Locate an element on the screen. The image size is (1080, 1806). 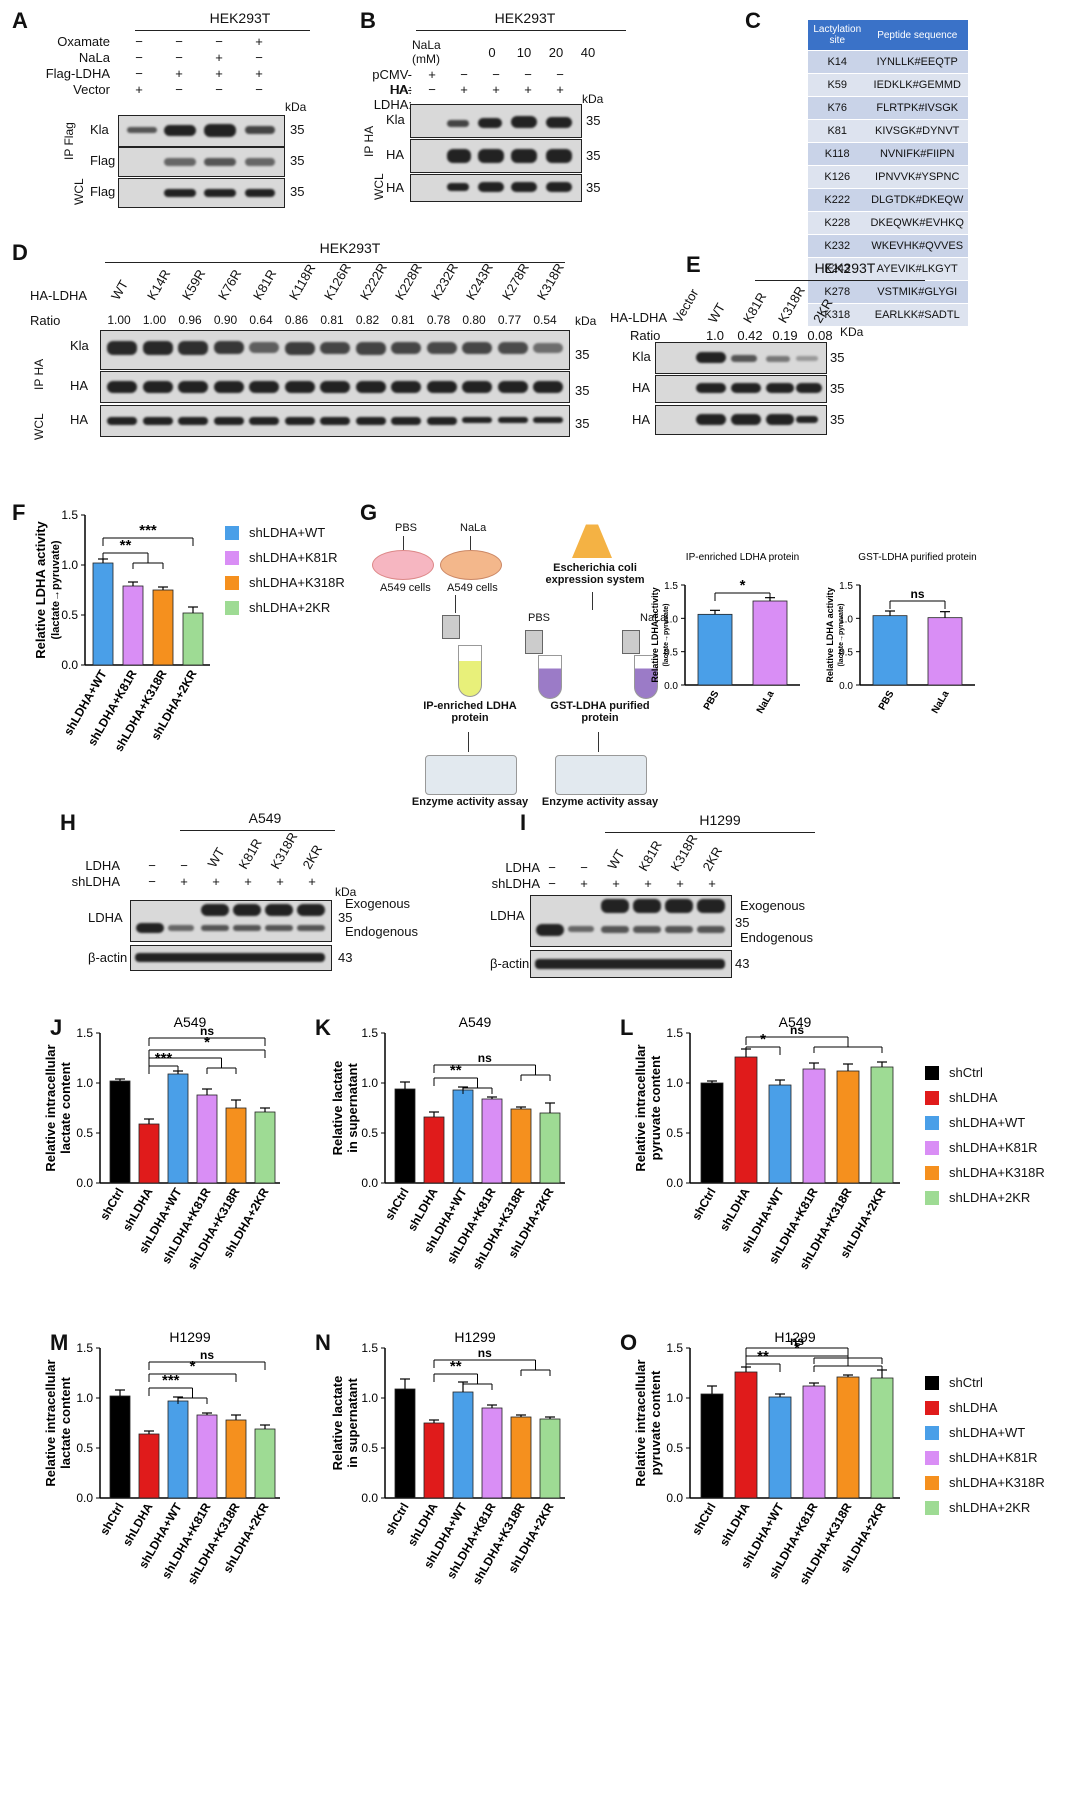
kda-label: kDa is located at coordinates (346, 892).